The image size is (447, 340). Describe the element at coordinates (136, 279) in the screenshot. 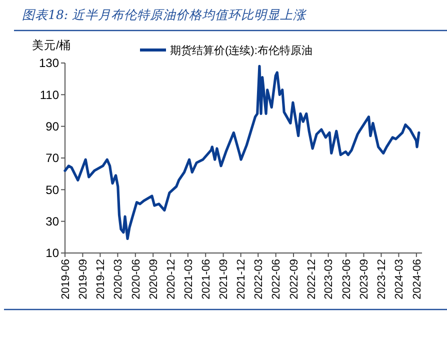

I see `x-tick-label: 2020-06` at that location.